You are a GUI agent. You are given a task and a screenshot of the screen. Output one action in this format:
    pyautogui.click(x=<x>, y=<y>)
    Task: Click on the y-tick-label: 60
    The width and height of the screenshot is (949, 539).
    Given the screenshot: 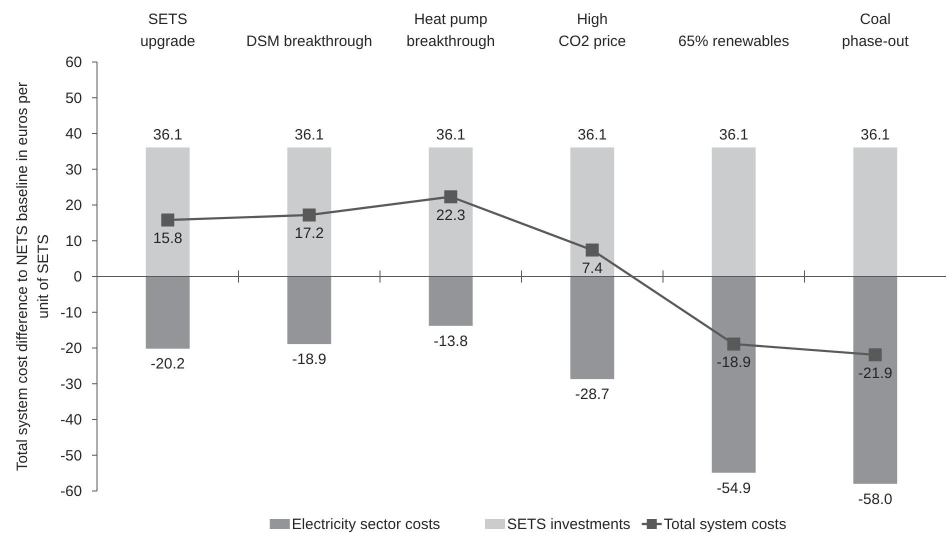 What is the action you would take?
    pyautogui.click(x=73, y=62)
    